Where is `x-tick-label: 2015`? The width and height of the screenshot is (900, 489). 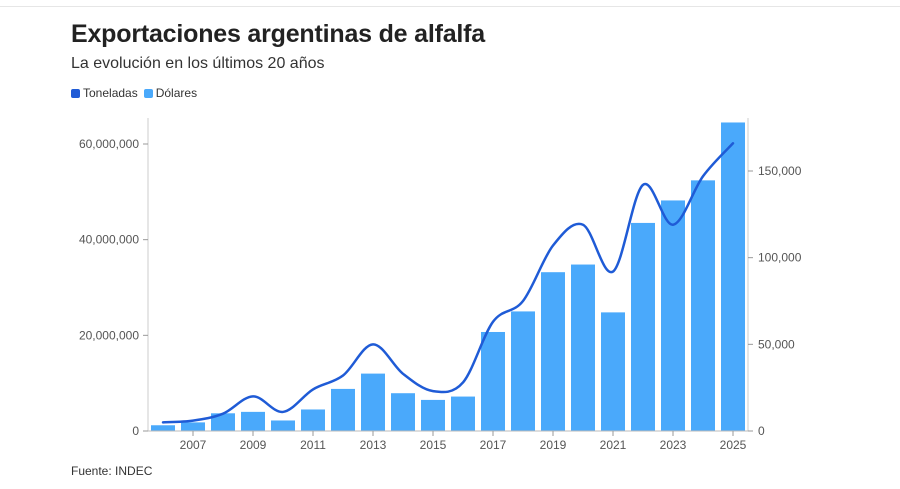 x-tick-label: 2015 is located at coordinates (433, 445).